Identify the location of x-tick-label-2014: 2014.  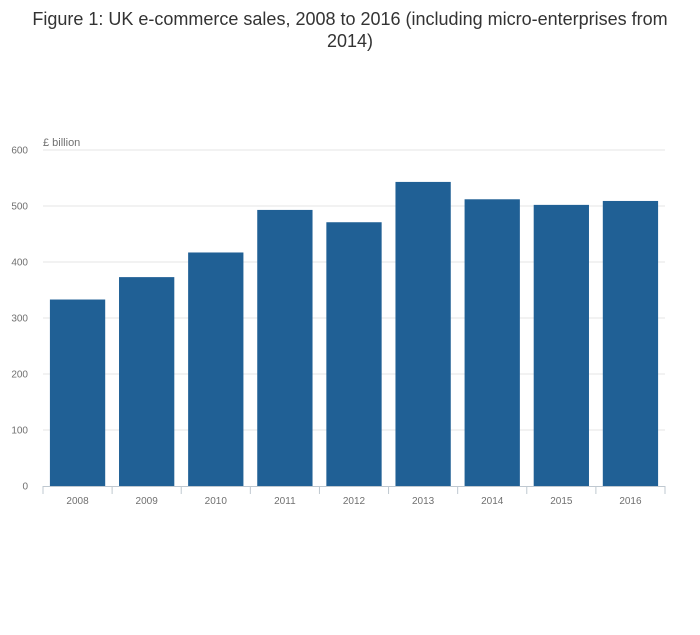
(492, 501).